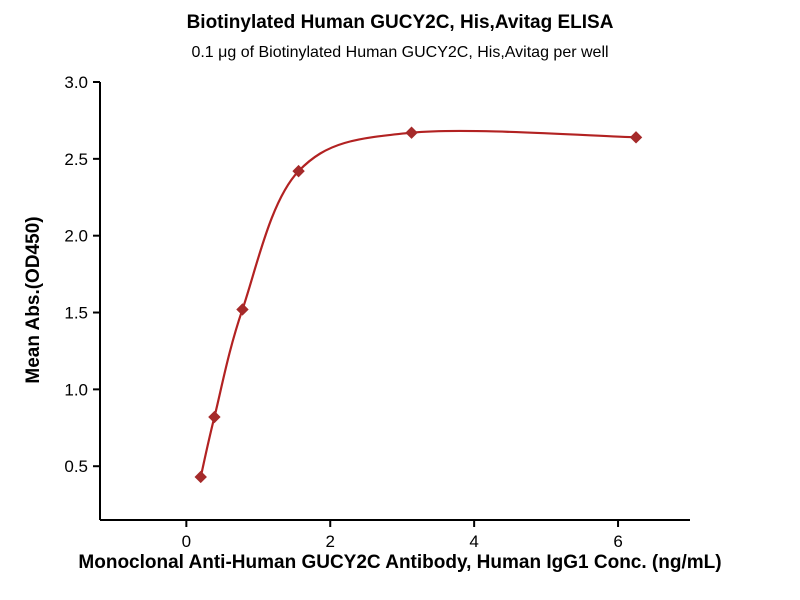  I want to click on y-tick-label: 3.0, so click(76, 82).